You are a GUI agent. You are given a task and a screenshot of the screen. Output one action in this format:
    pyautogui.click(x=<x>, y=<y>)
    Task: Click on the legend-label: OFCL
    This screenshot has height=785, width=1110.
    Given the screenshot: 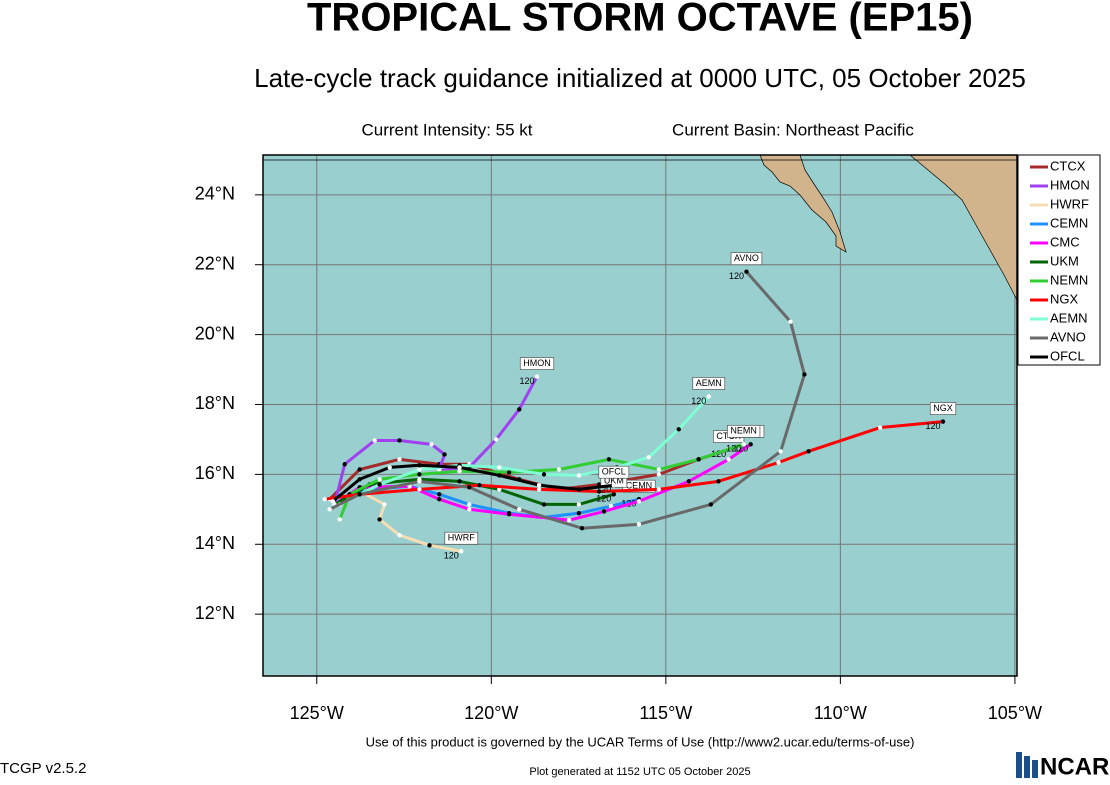 What is the action you would take?
    pyautogui.click(x=1067, y=355)
    